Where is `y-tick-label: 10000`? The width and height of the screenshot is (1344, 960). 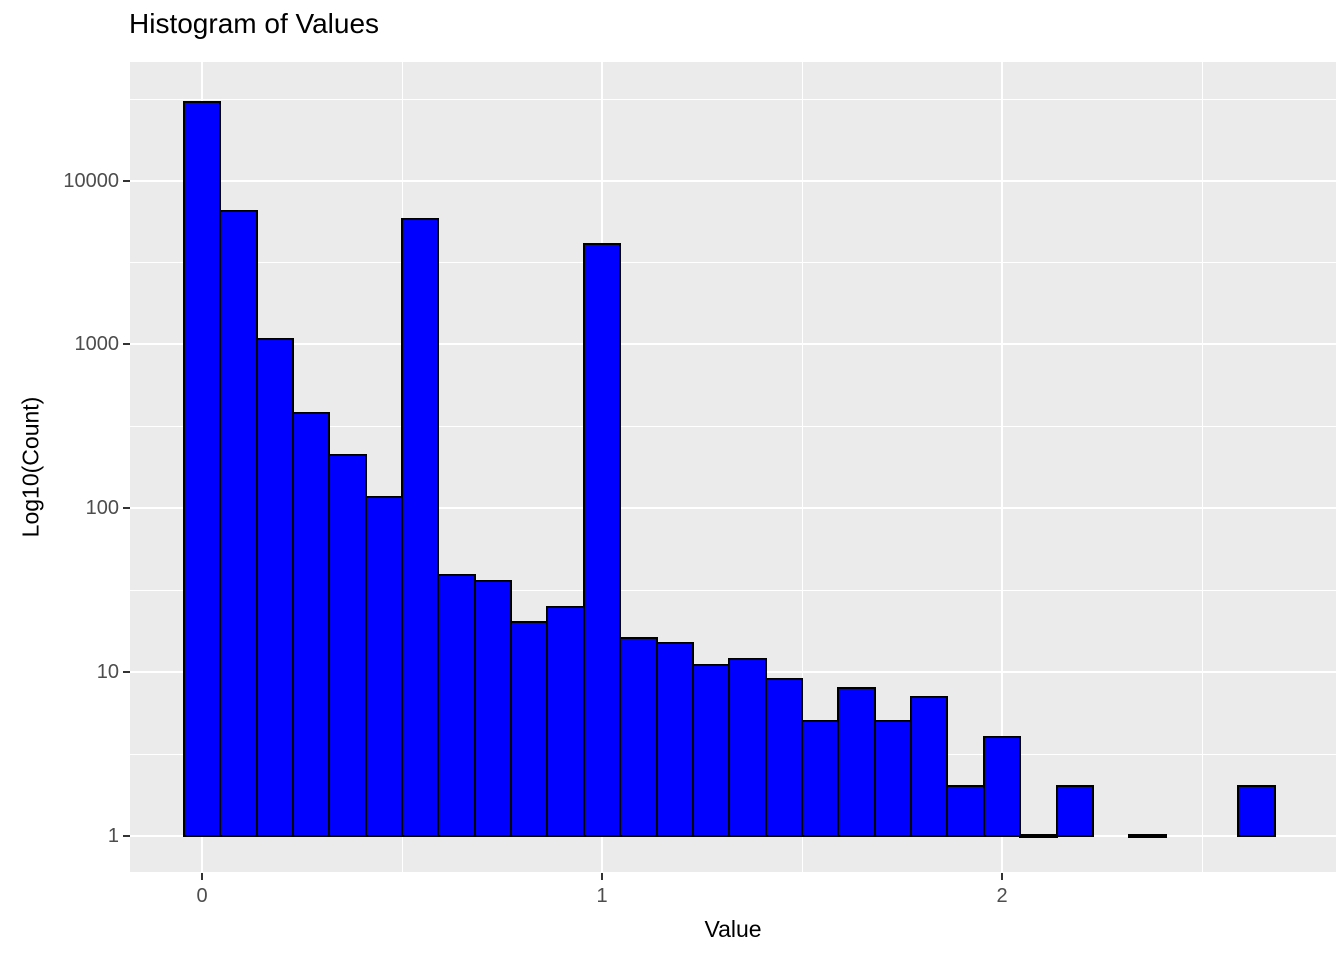 y-tick-label: 10000 is located at coordinates (91, 180).